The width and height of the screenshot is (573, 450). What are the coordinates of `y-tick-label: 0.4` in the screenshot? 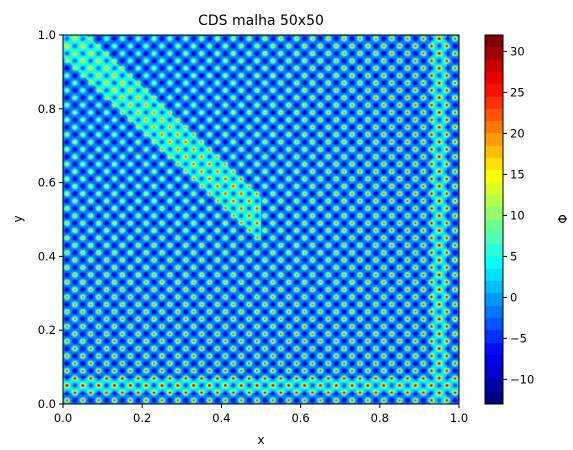 It's located at (47, 256).